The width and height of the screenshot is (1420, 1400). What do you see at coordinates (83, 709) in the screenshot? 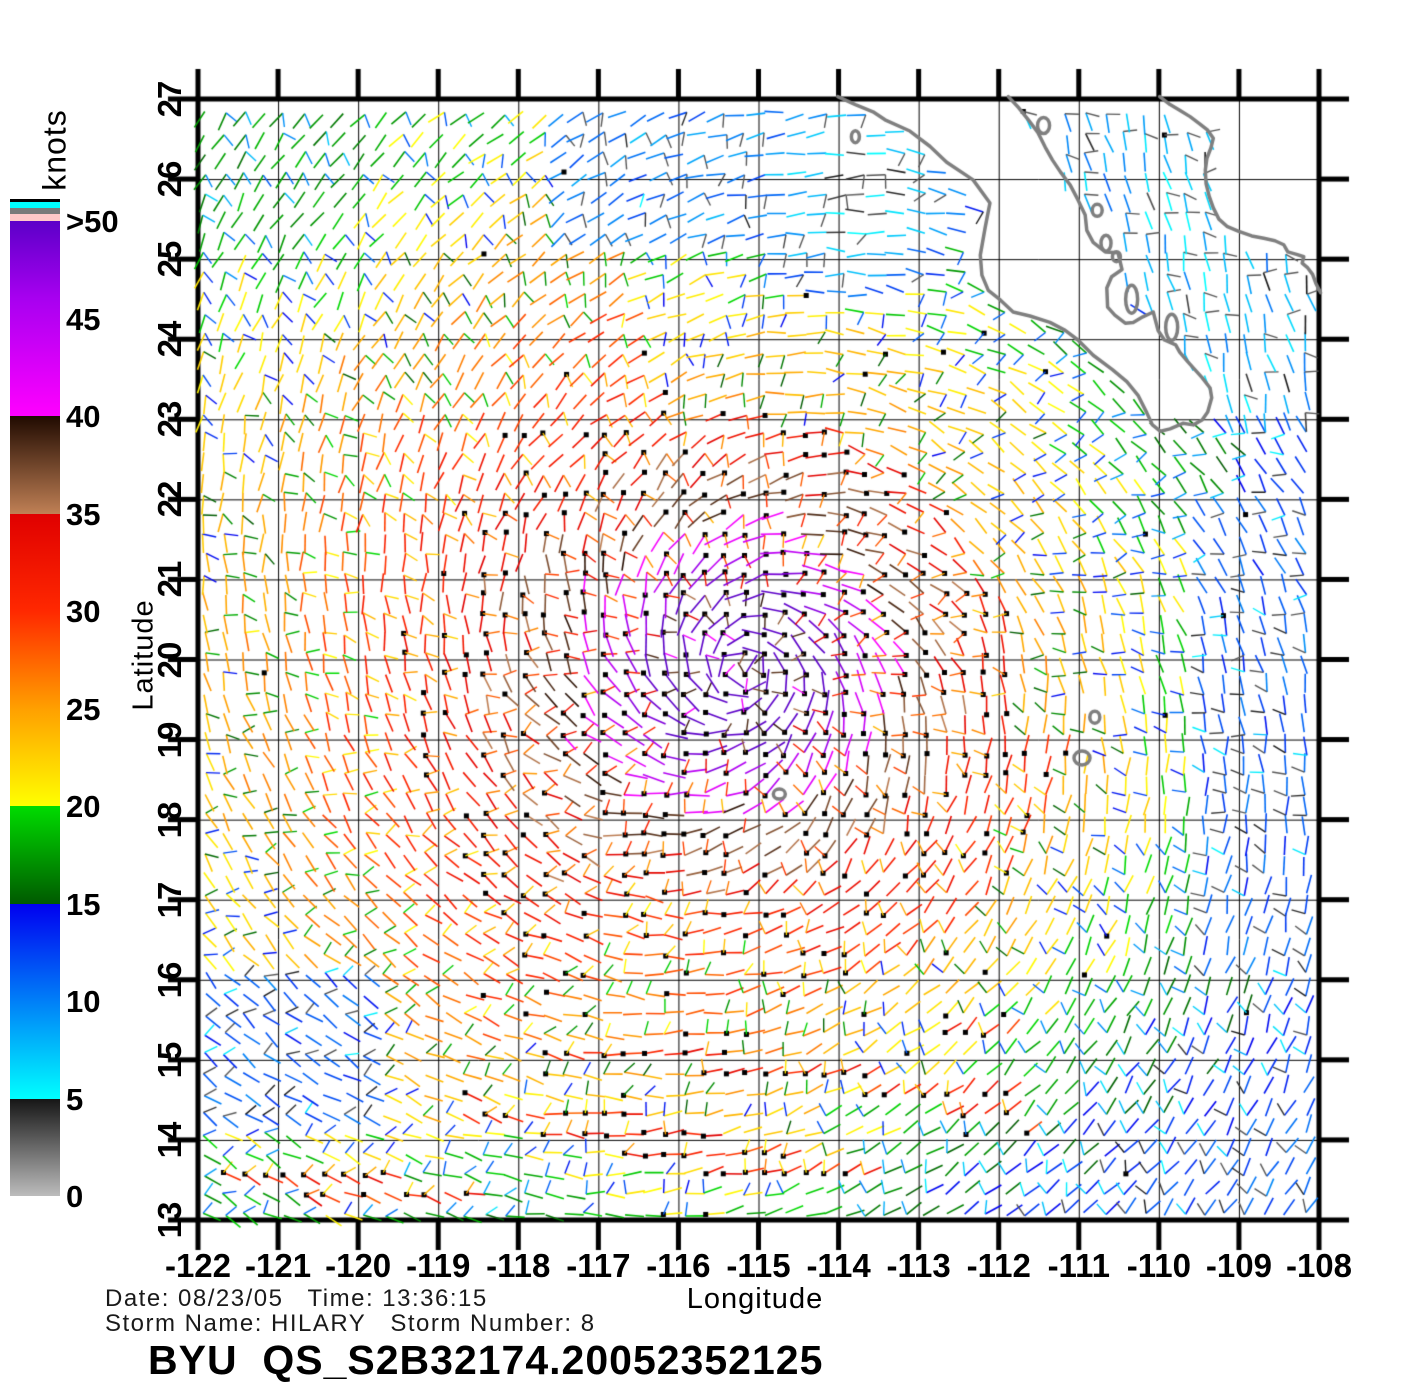
I see `colorbar-tick-label: 25` at bounding box center [83, 709].